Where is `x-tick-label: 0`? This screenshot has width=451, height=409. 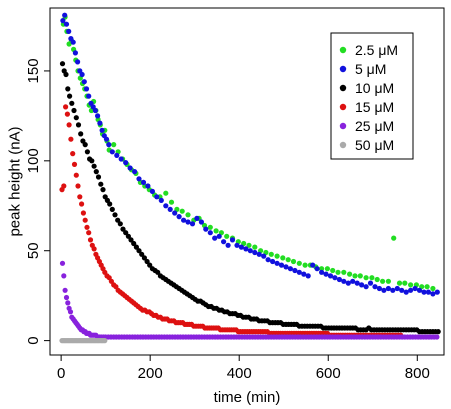
x-tick-label: 0 is located at coordinates (61, 373).